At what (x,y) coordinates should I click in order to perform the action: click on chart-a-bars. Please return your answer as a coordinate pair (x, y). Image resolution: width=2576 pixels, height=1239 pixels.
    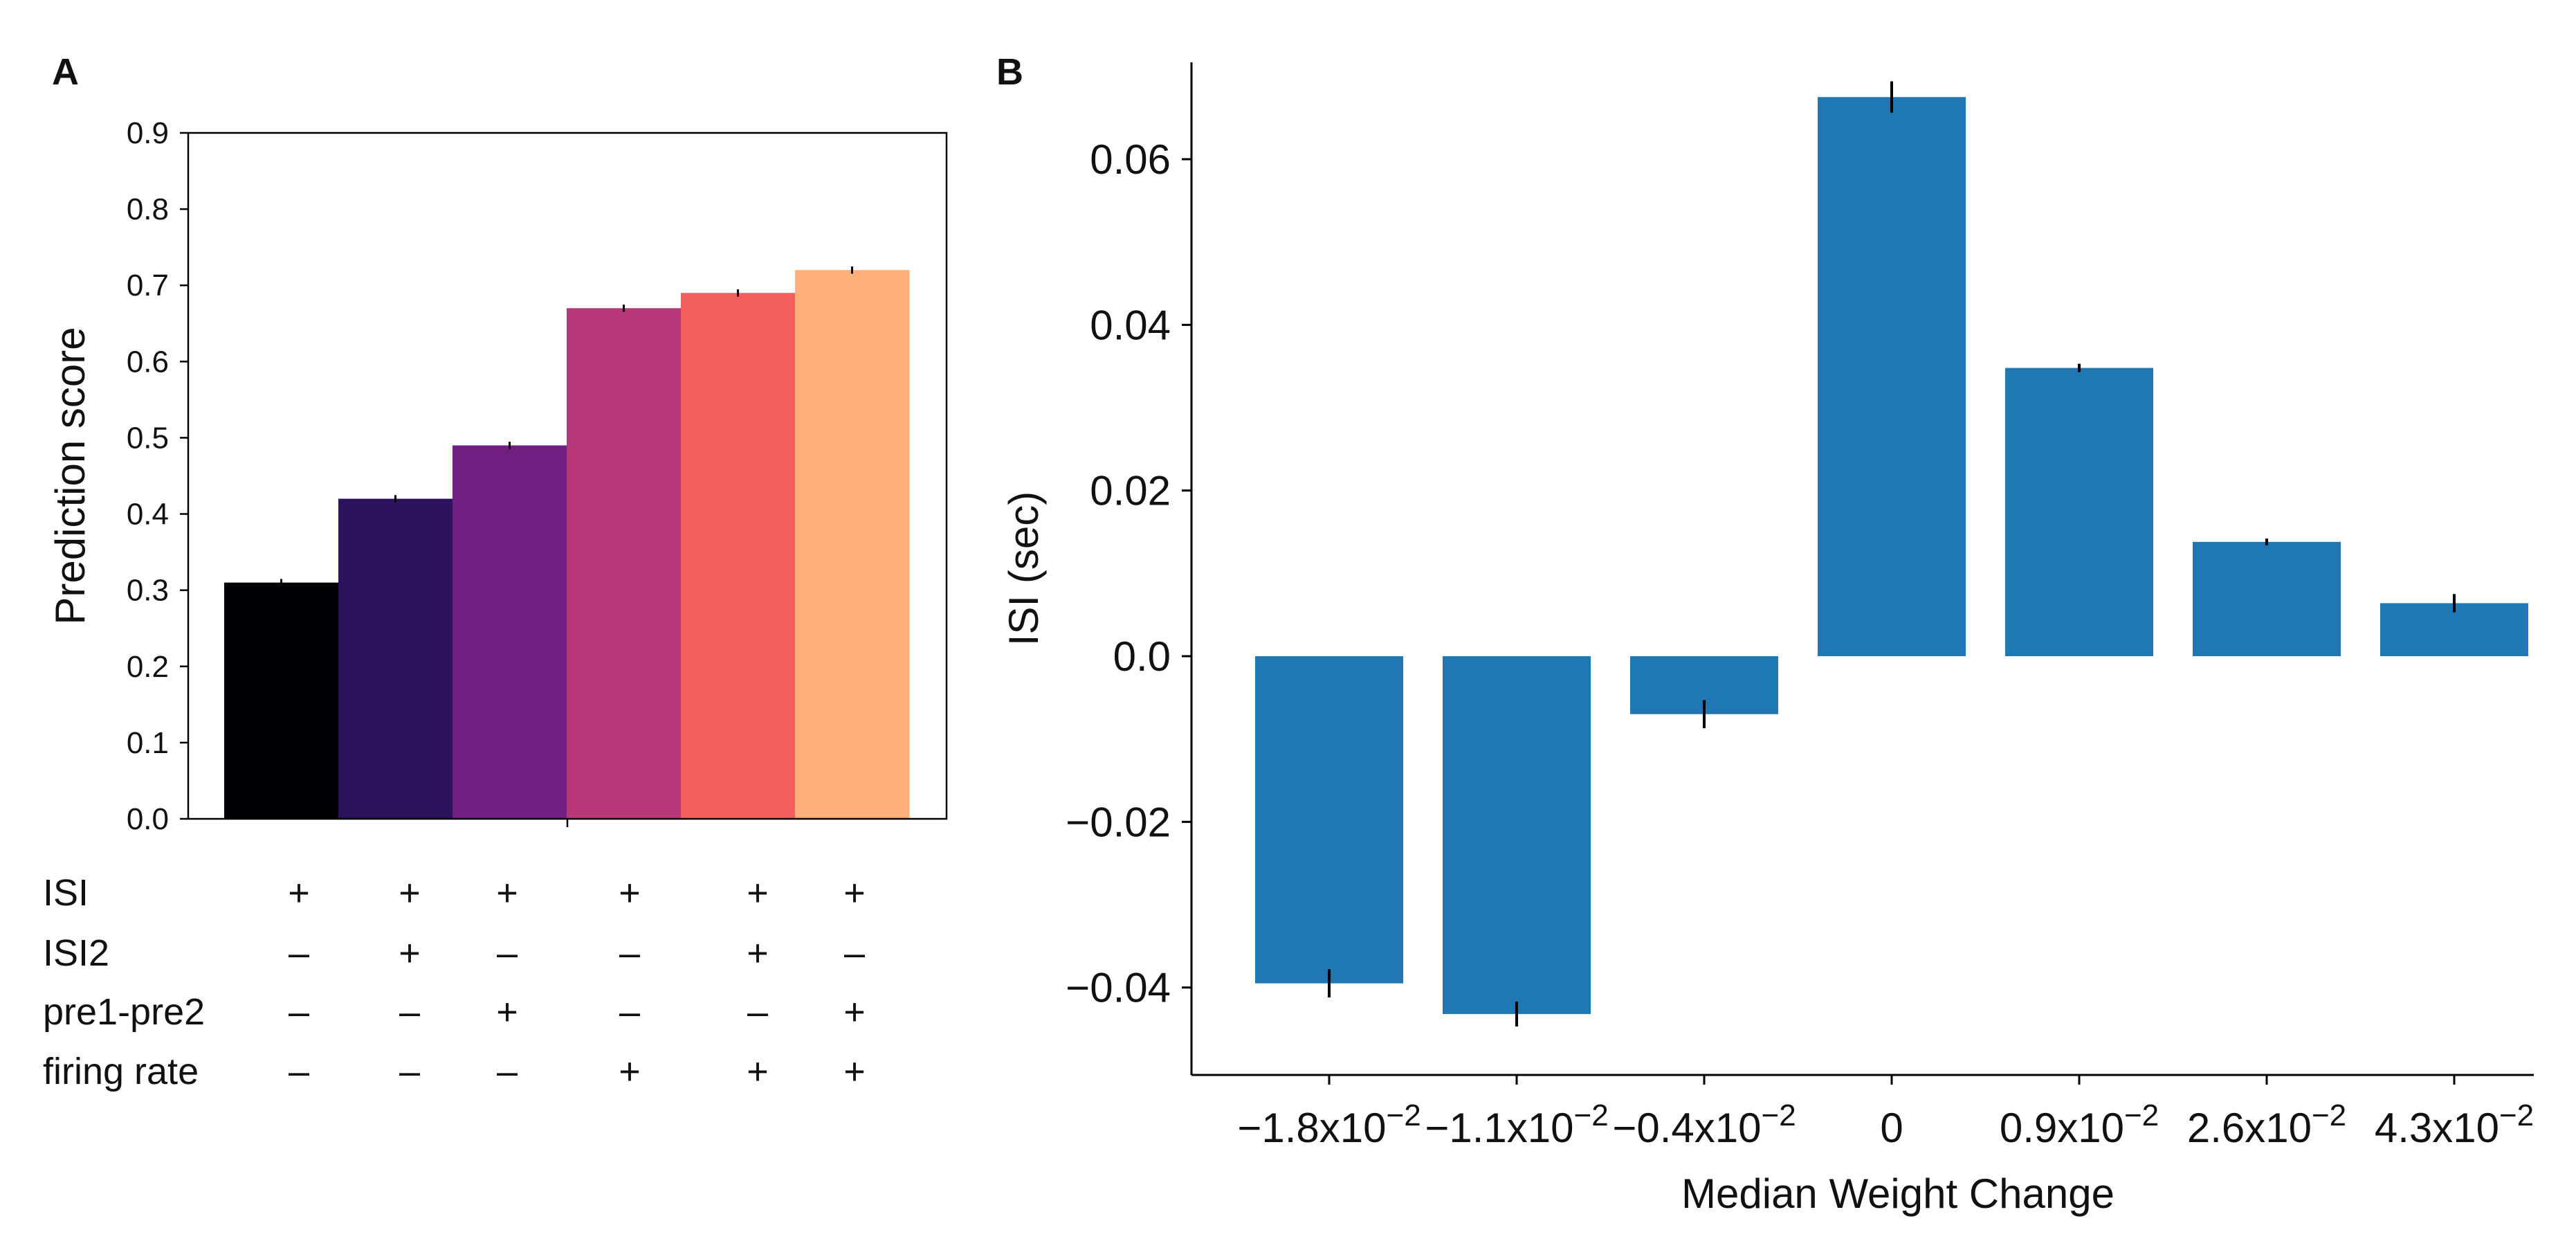
    Looking at the image, I should click on (567, 544).